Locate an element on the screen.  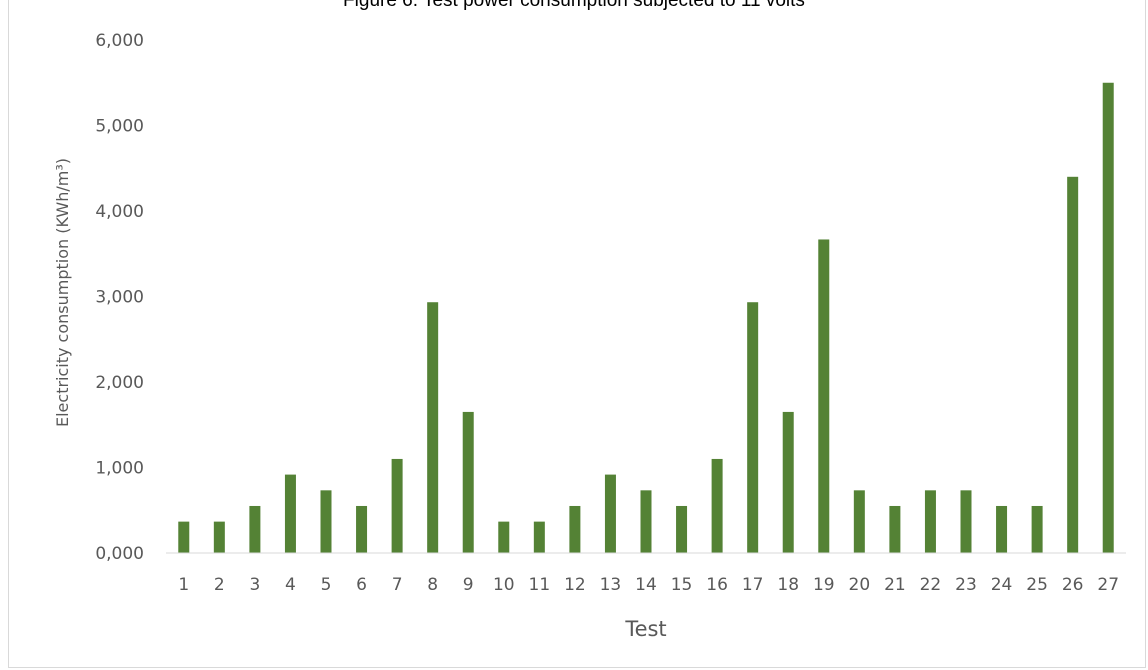
x-tick-label: 17 is located at coordinates (753, 585).